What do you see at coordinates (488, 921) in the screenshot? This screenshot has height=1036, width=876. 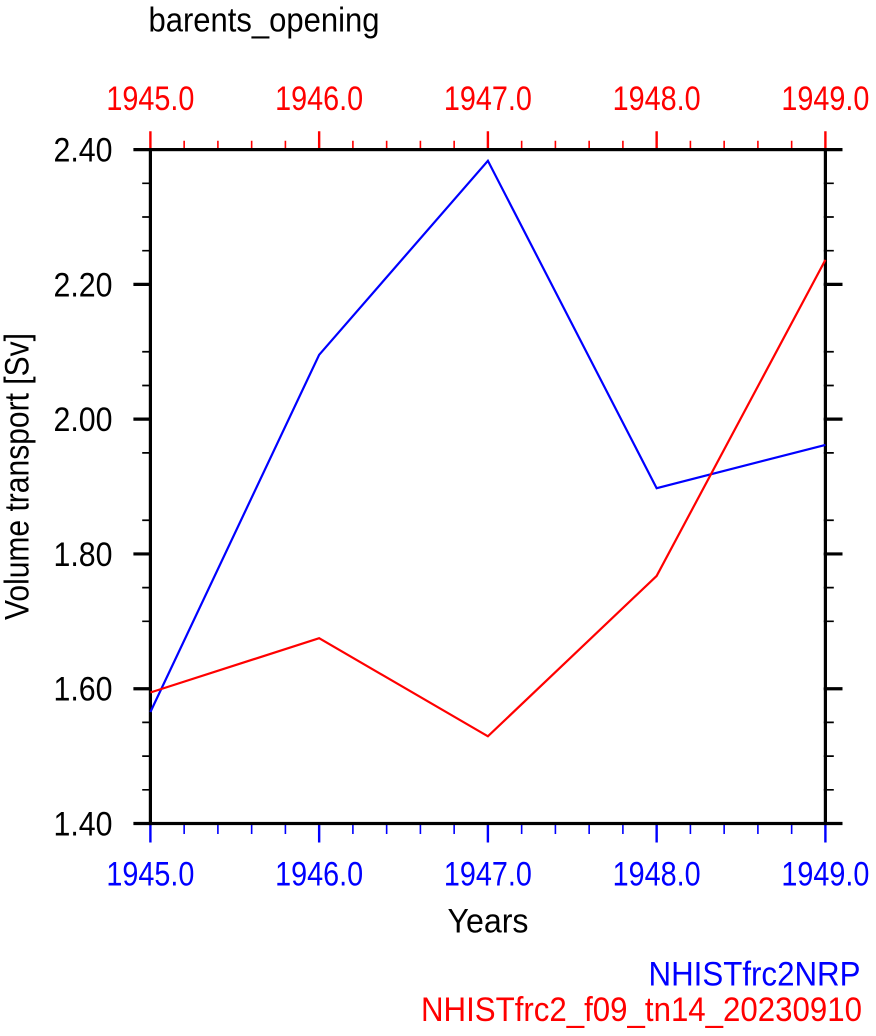 I see `svg-text: Years` at bounding box center [488, 921].